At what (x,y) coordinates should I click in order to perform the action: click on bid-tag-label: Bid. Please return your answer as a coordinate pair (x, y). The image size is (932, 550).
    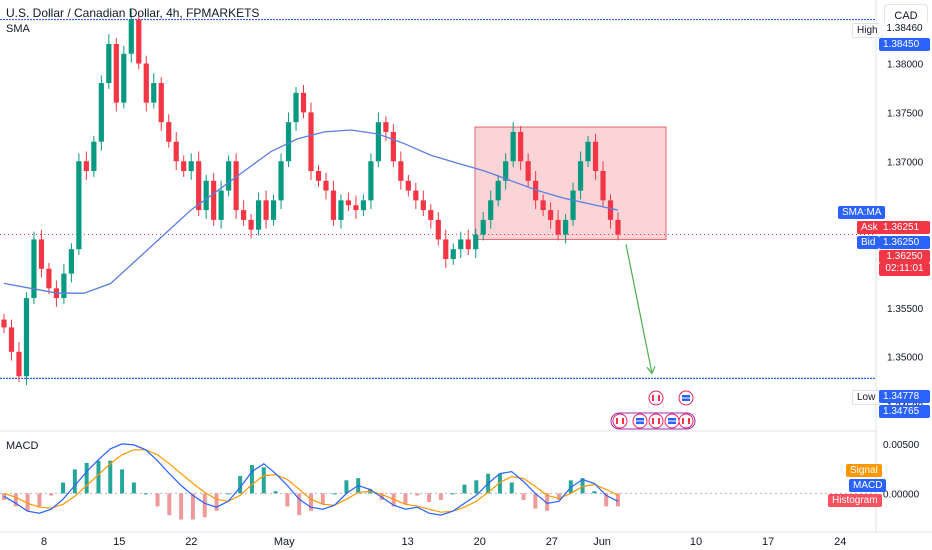
    Looking at the image, I should click on (868, 242).